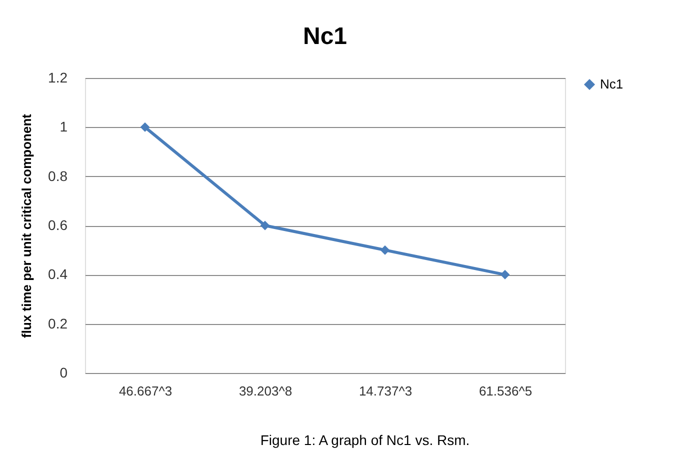 This screenshot has height=475, width=697. Describe the element at coordinates (385, 391) in the screenshot. I see `x-tick-label: 14.737^3` at that location.